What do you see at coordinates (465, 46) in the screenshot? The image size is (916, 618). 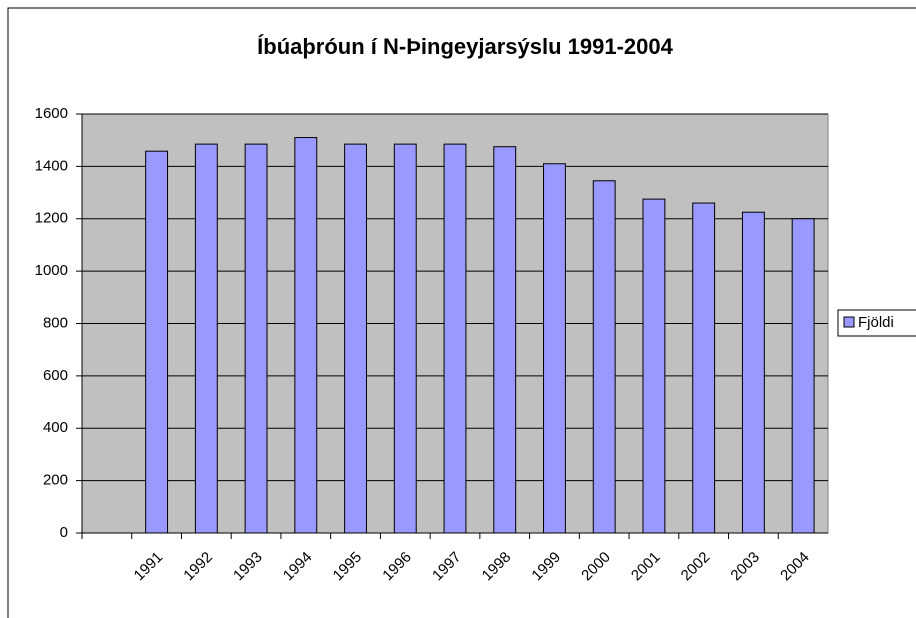 I see `chart-title: Íbúaþróun í N-Þingeyjarsýslu 1991-2004` at bounding box center [465, 46].